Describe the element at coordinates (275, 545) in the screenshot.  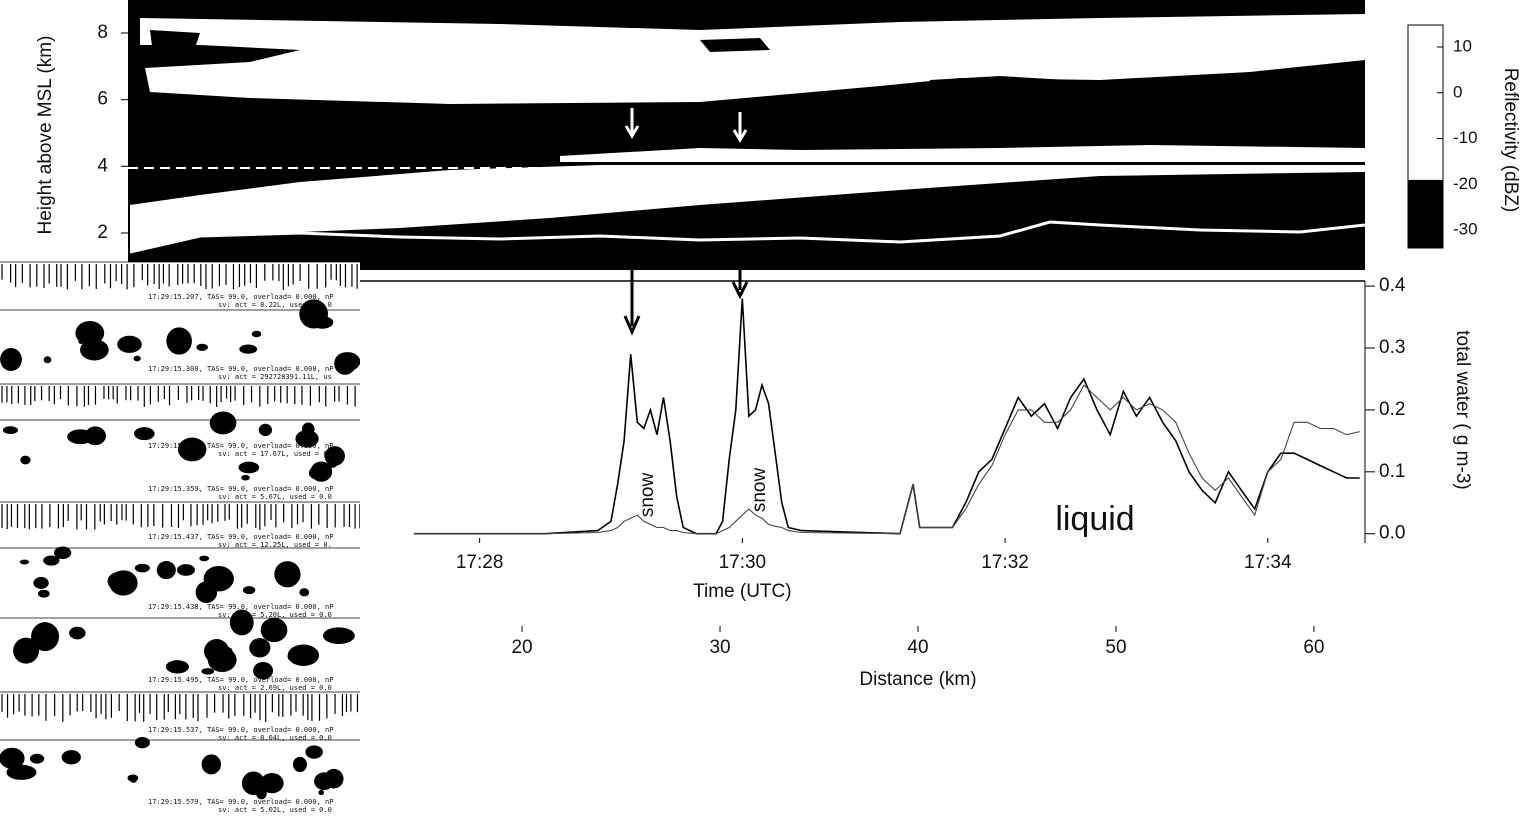
I see `frame-volume: sv: act = 12.25L, used = 0.` at that location.